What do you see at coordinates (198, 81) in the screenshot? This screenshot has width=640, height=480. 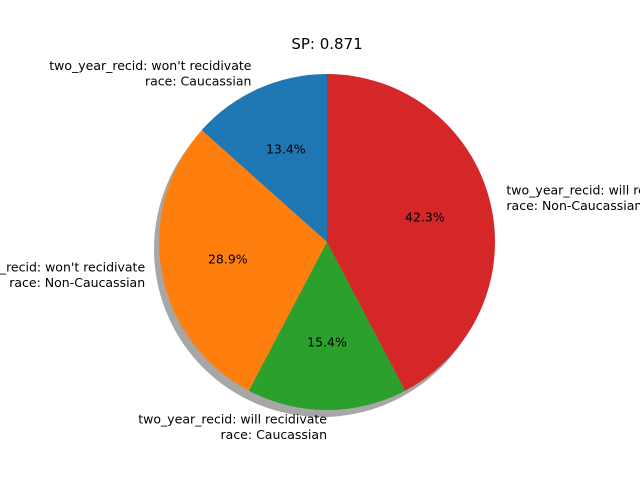 I see `slice-label-0-line-1: race: Caucassian` at bounding box center [198, 81].